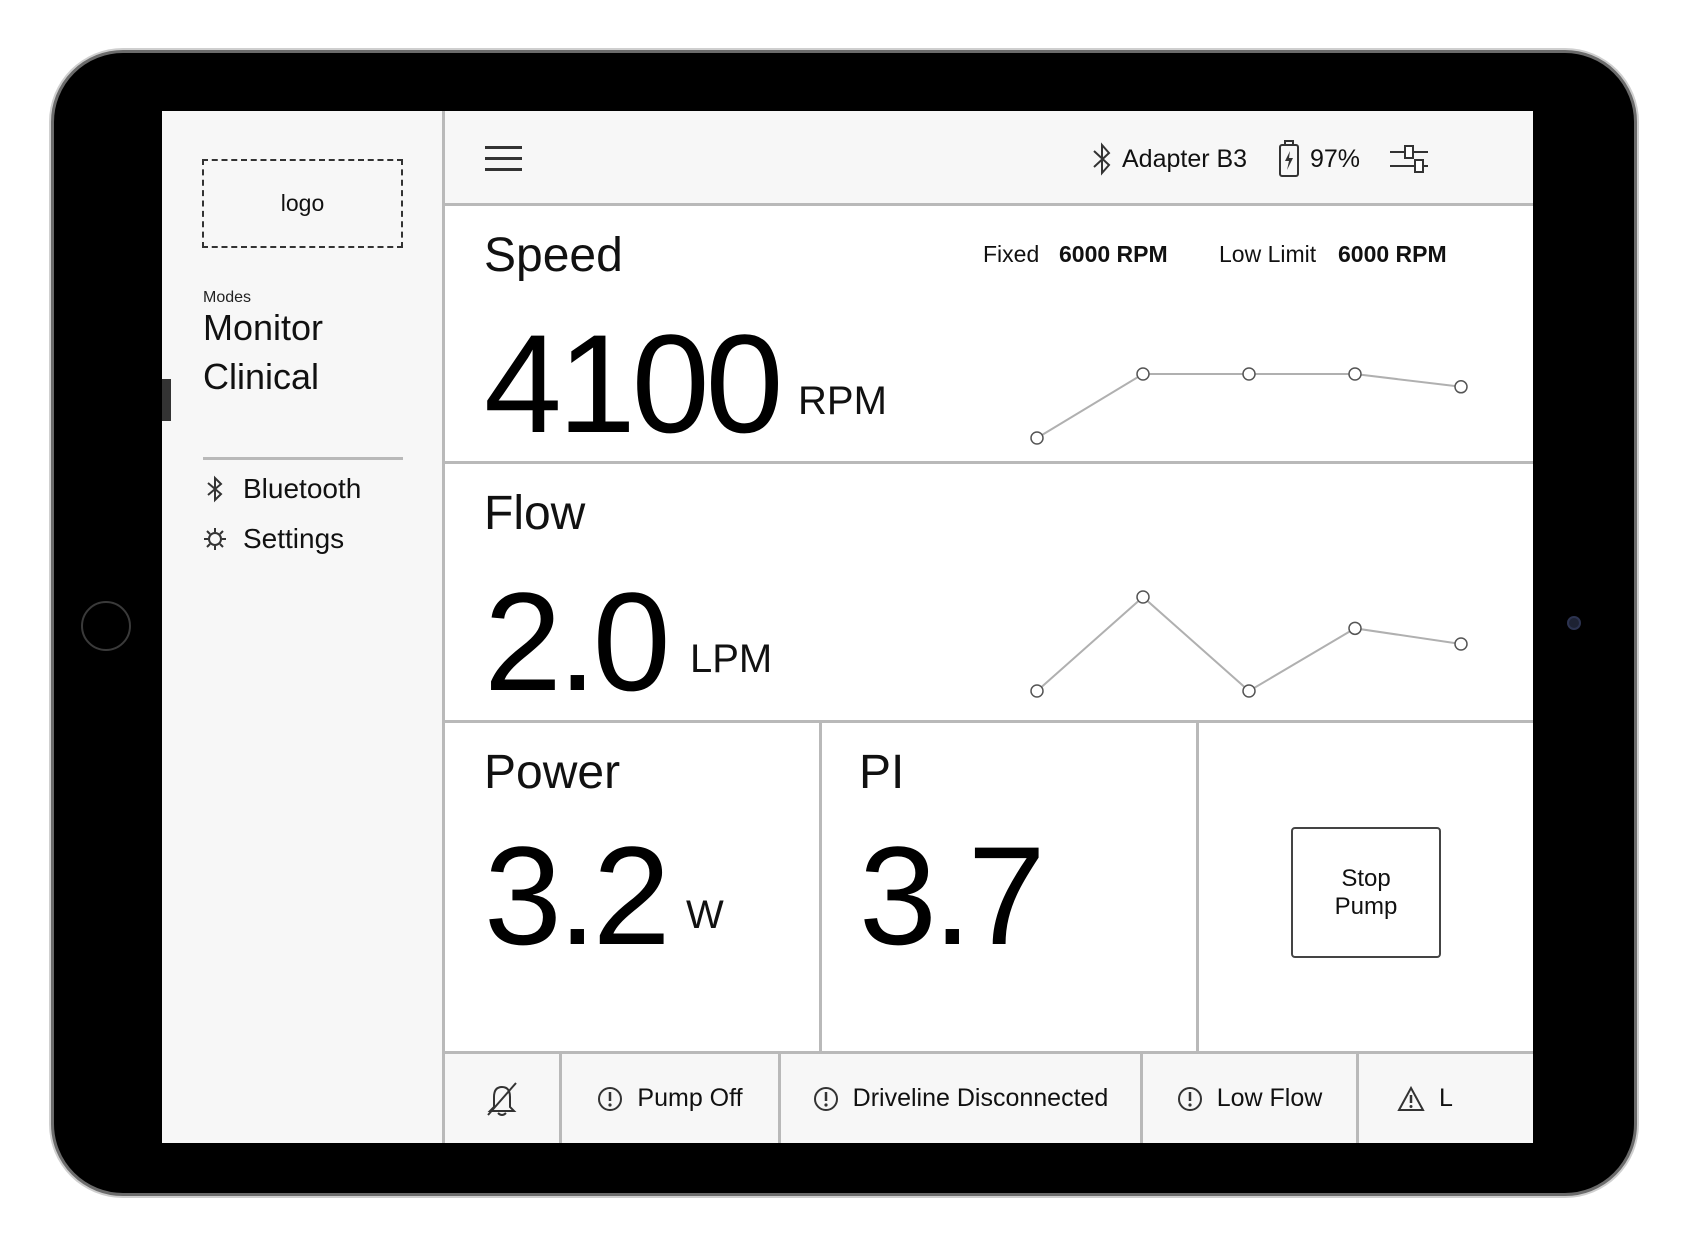 Image resolution: width=1684 pixels, height=1243 pixels. I want to click on power-title: Power, so click(552, 772).